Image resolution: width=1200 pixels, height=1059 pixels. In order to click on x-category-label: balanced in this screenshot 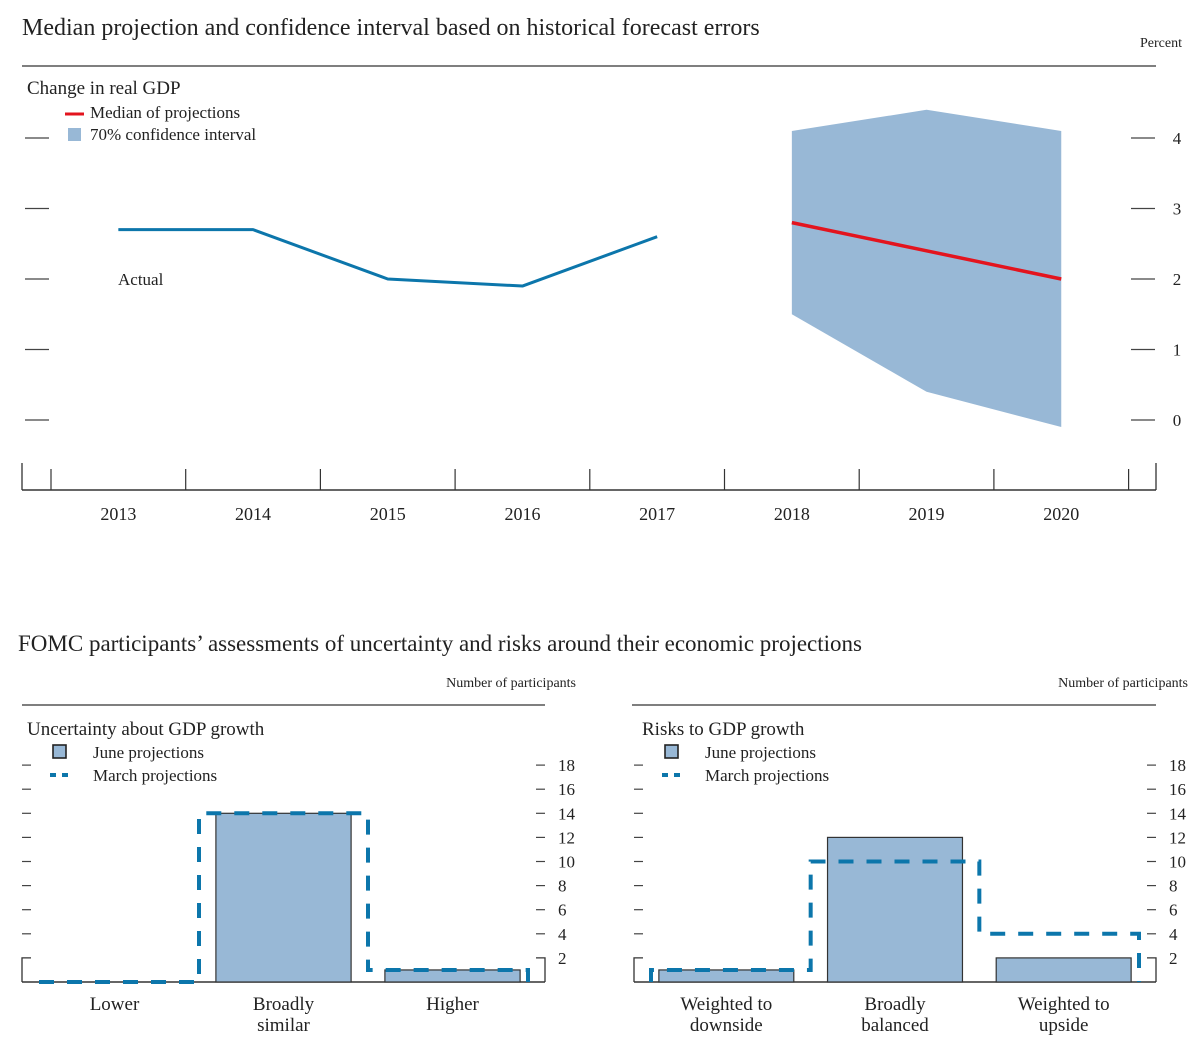, I will do `click(895, 1025)`.